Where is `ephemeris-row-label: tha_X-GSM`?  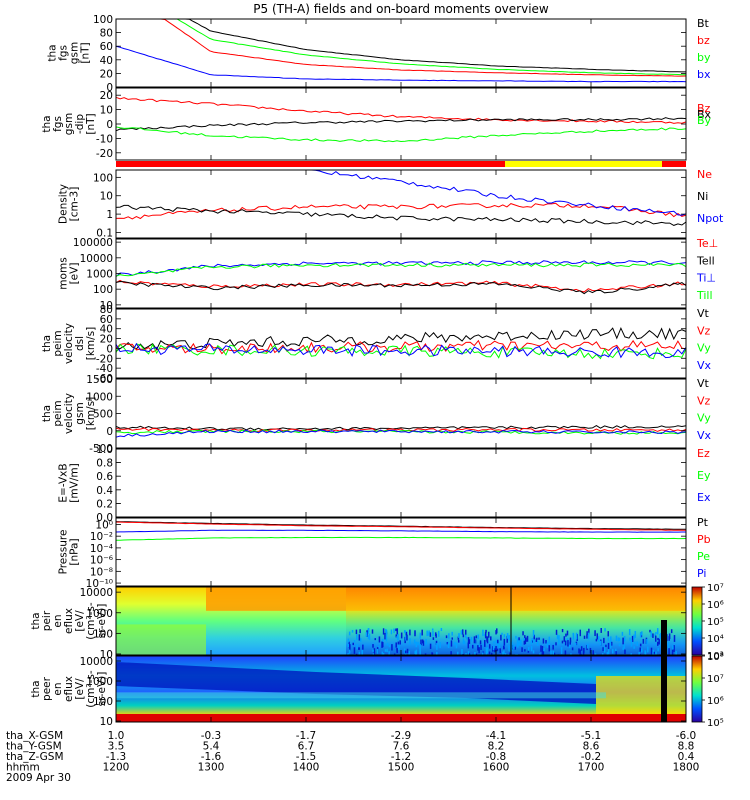 ephemeris-row-label: tha_X-GSM is located at coordinates (34, 736).